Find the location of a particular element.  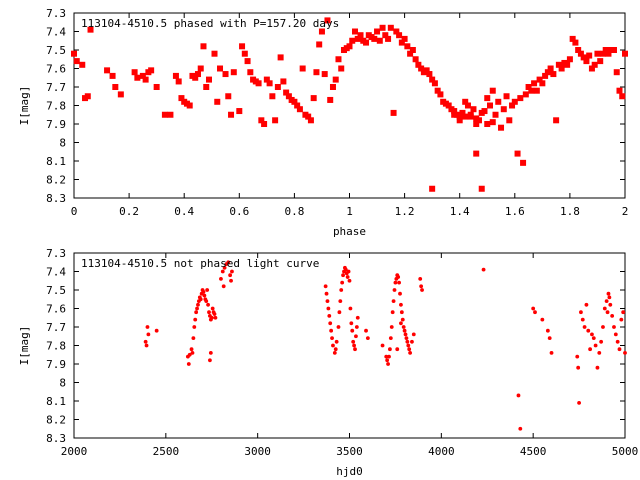

y-tick-label: 7.8 is located at coordinates (56, 106).